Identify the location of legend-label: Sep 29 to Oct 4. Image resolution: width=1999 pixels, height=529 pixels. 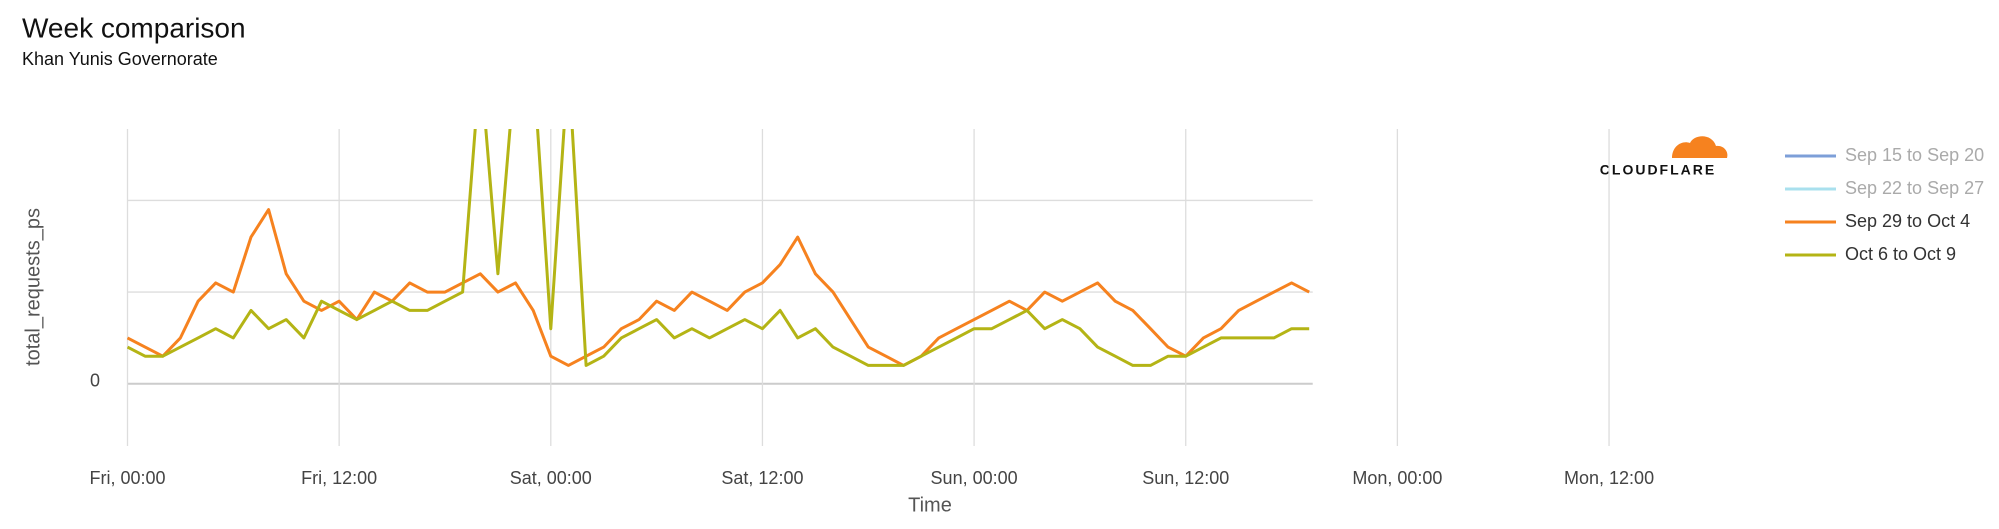
(1907, 221).